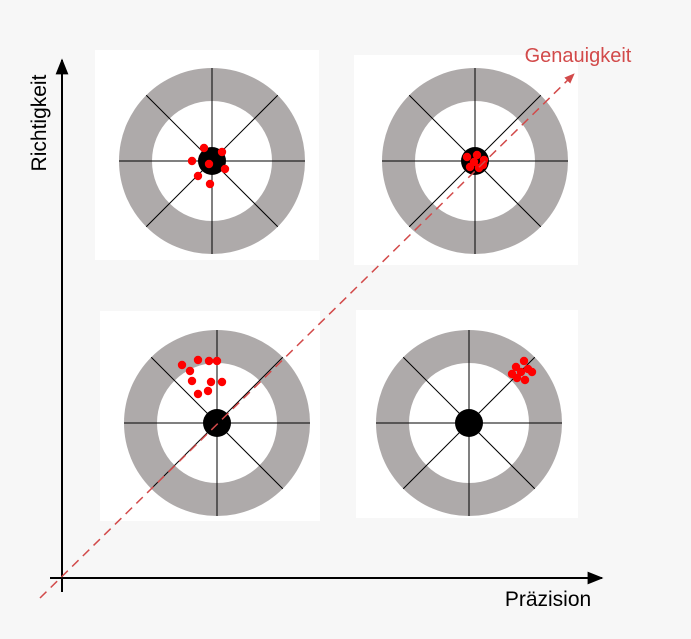 This screenshot has height=639, width=691. Describe the element at coordinates (207, 155) in the screenshot. I see `target-top-left` at that location.